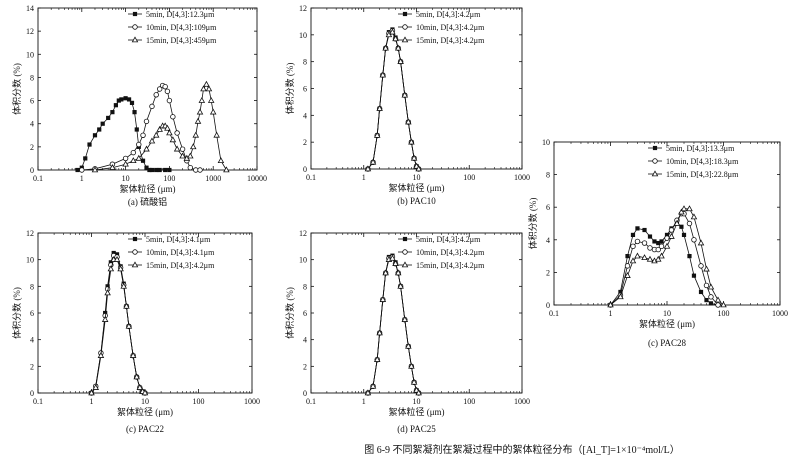  I want to click on legend-entry: 5min, D[4,3]:4.1μm, so click(178, 239).